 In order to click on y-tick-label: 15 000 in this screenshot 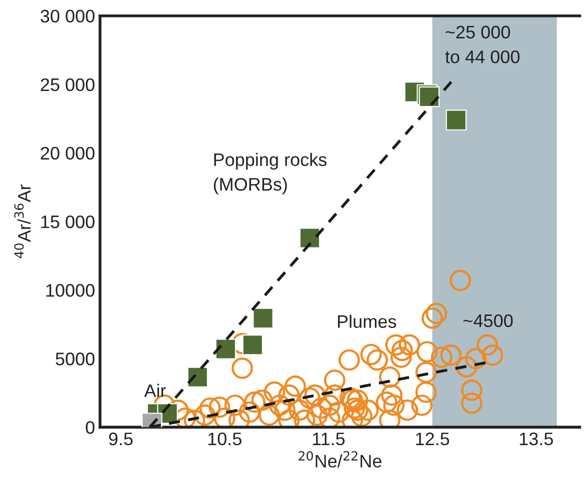, I will do `click(67, 221)`.